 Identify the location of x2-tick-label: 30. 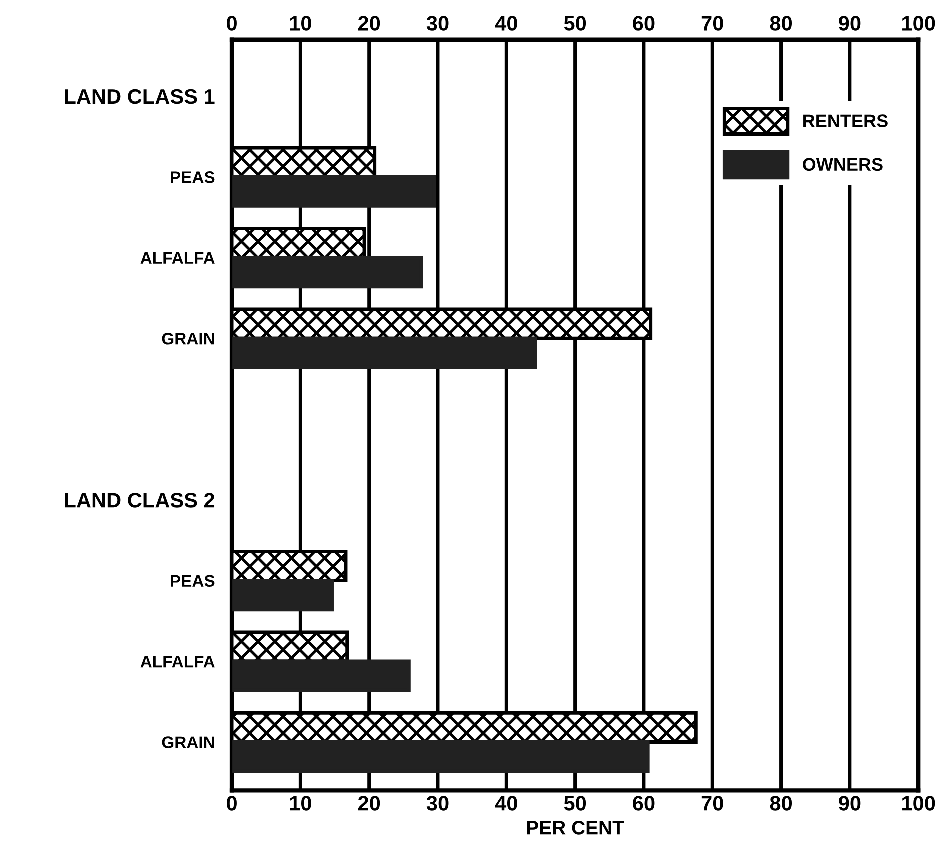
(437, 23).